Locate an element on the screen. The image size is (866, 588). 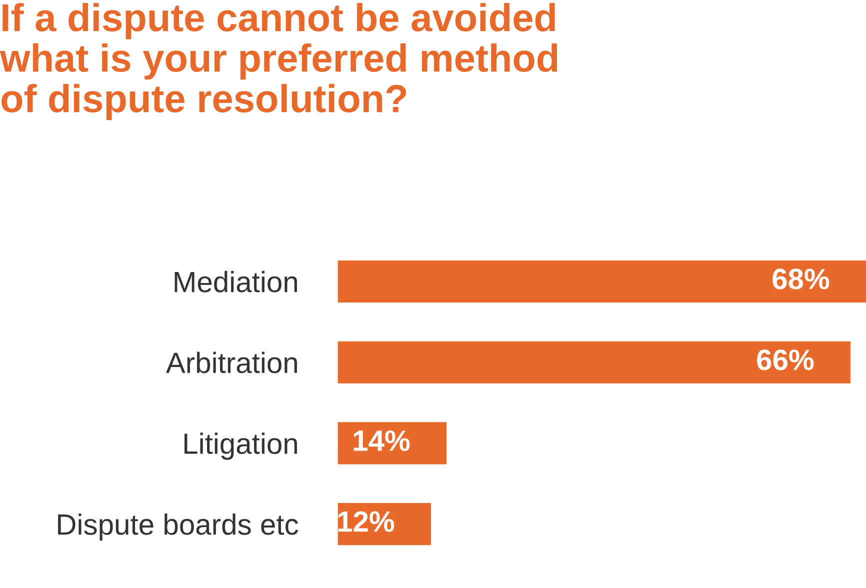
data-label: 68% is located at coordinates (801, 279).